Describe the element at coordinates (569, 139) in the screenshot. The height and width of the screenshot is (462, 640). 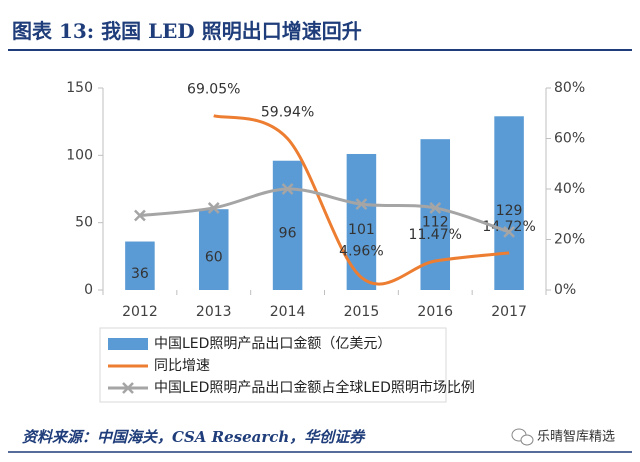
I see `y2-tick-label: 60%` at that location.